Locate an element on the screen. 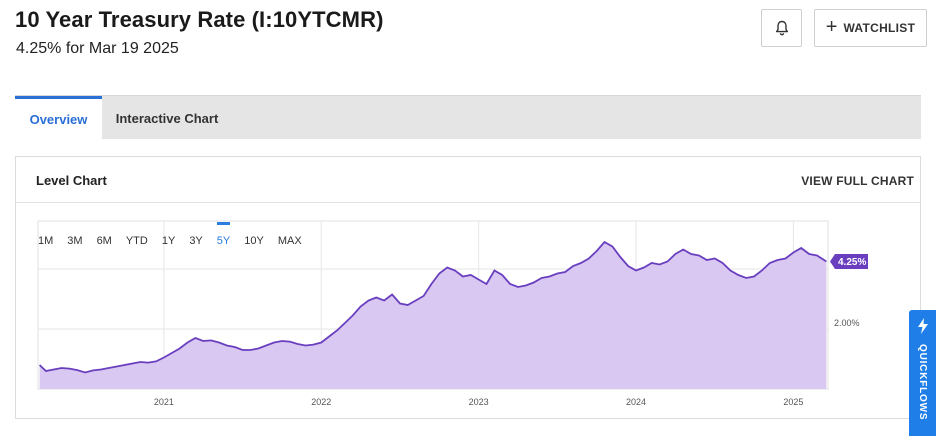 The width and height of the screenshot is (936, 436). current-value-badge-shape is located at coordinates (849, 261).